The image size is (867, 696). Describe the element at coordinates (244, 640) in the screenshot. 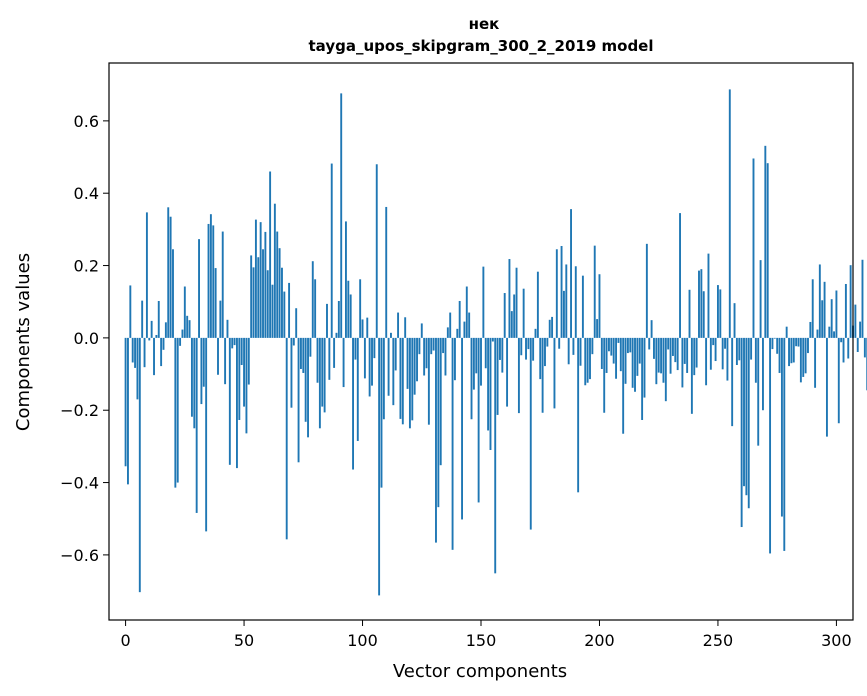

I see `x-tick-label: 50` at that location.